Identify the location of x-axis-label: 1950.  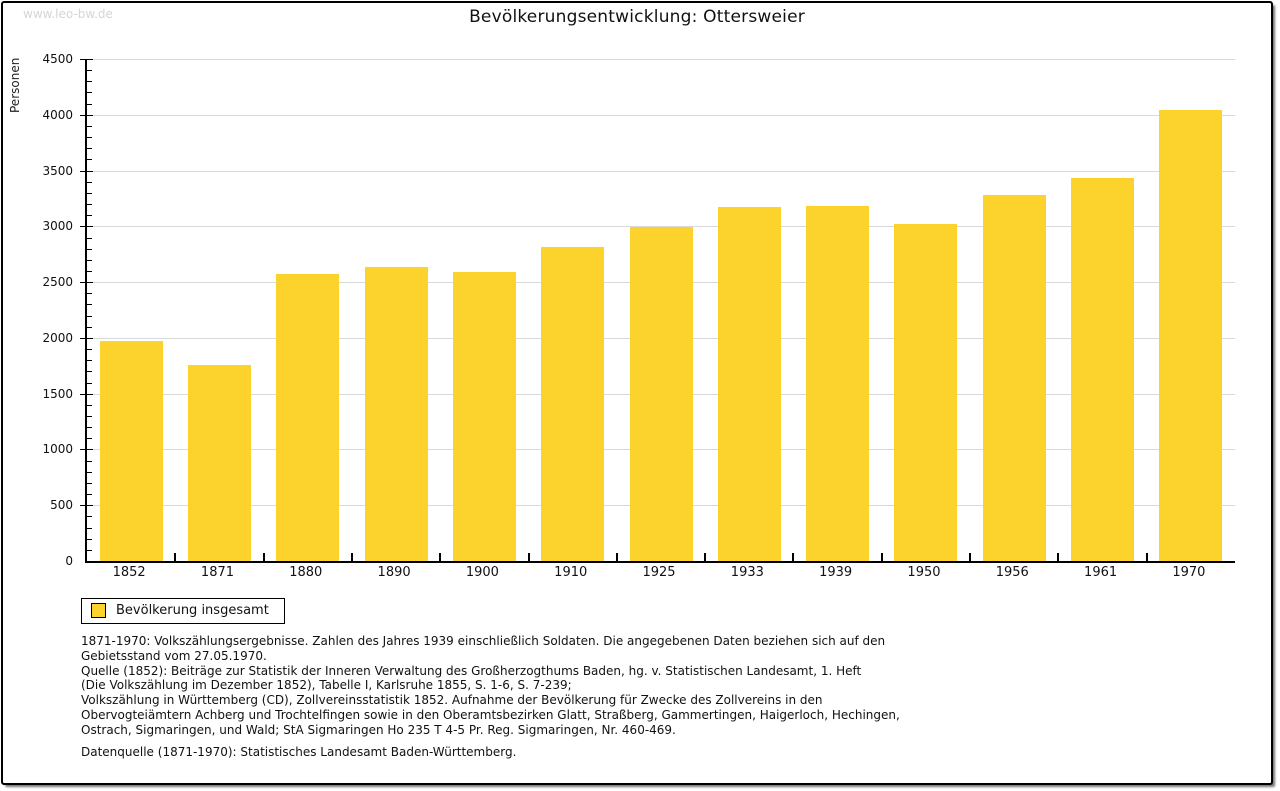
(924, 572).